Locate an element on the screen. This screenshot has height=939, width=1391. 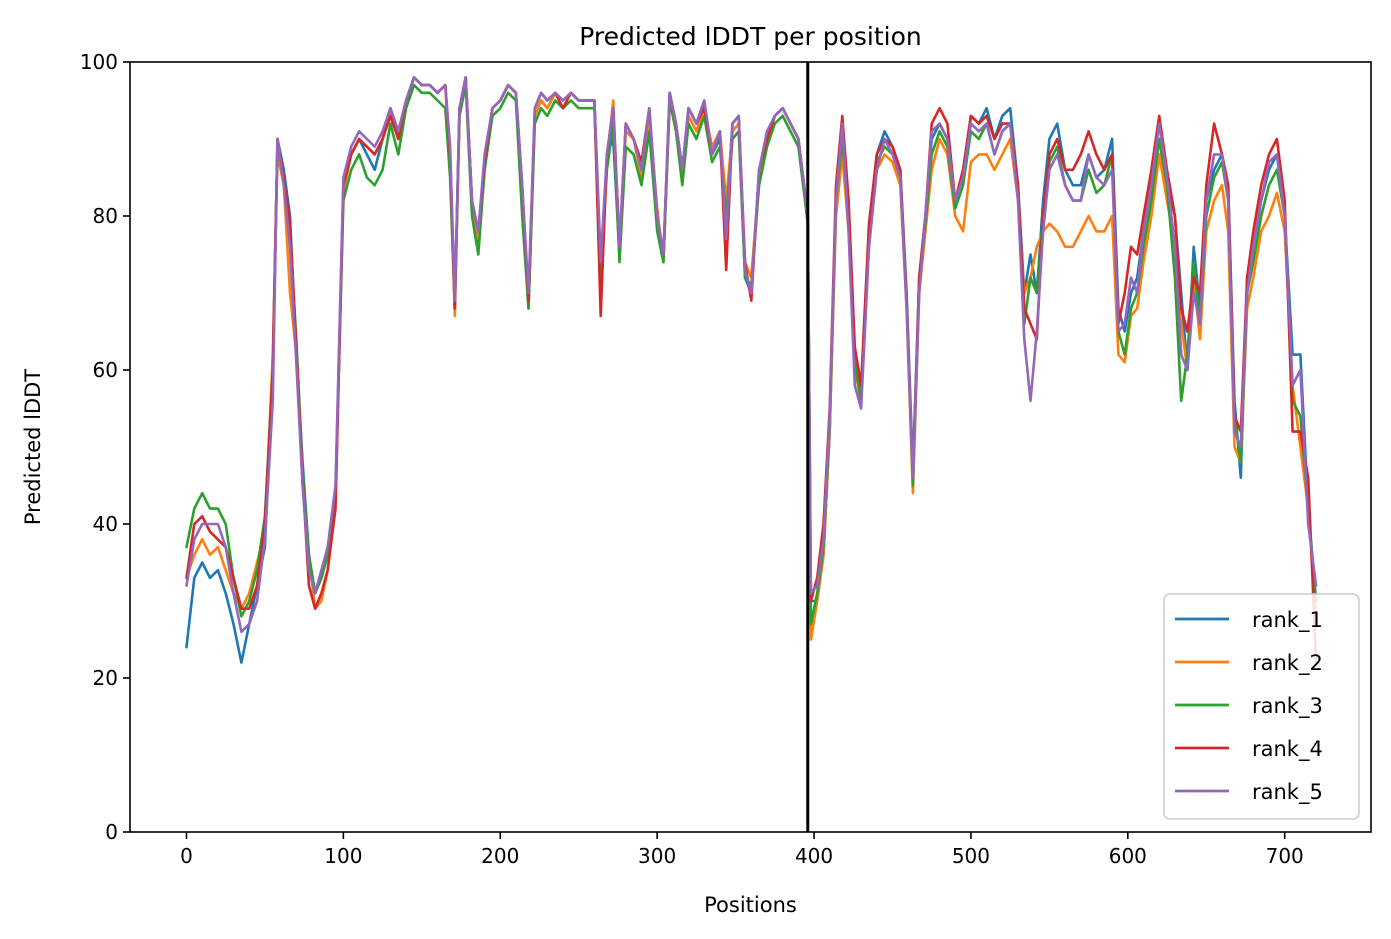
y-tick-label: 40 is located at coordinates (105, 524).